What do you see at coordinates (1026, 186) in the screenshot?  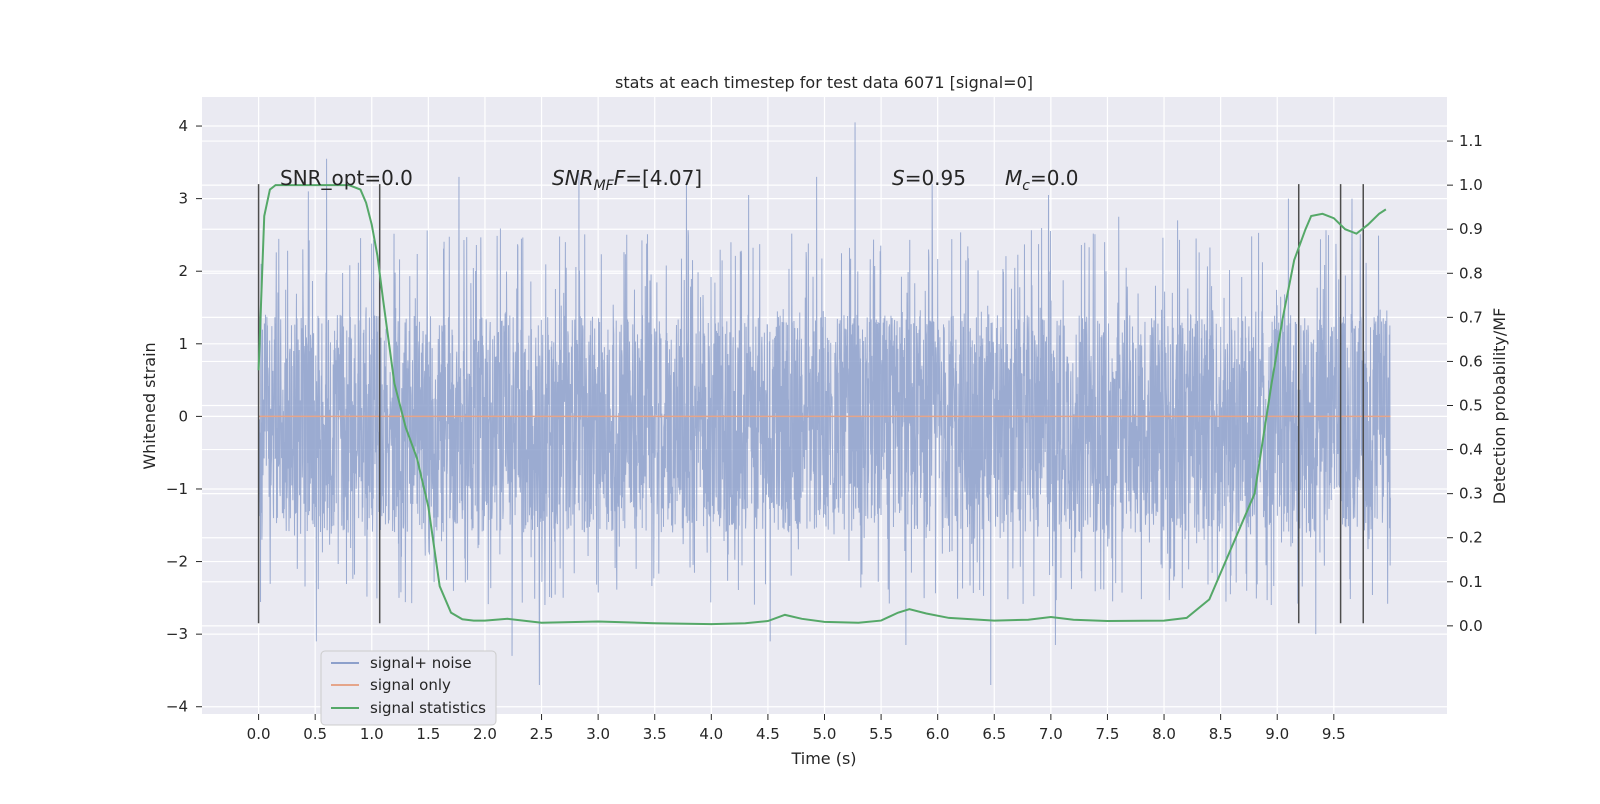 I see `annotation-mc-sub: c` at bounding box center [1026, 186].